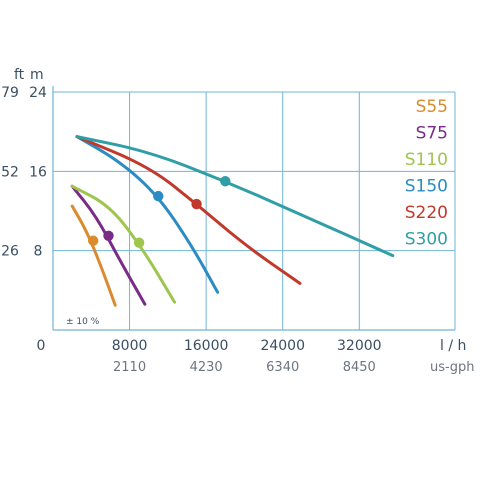 This screenshot has width=480, height=480. Describe the element at coordinates (432, 107) in the screenshot. I see `legend-s55: S55` at that location.